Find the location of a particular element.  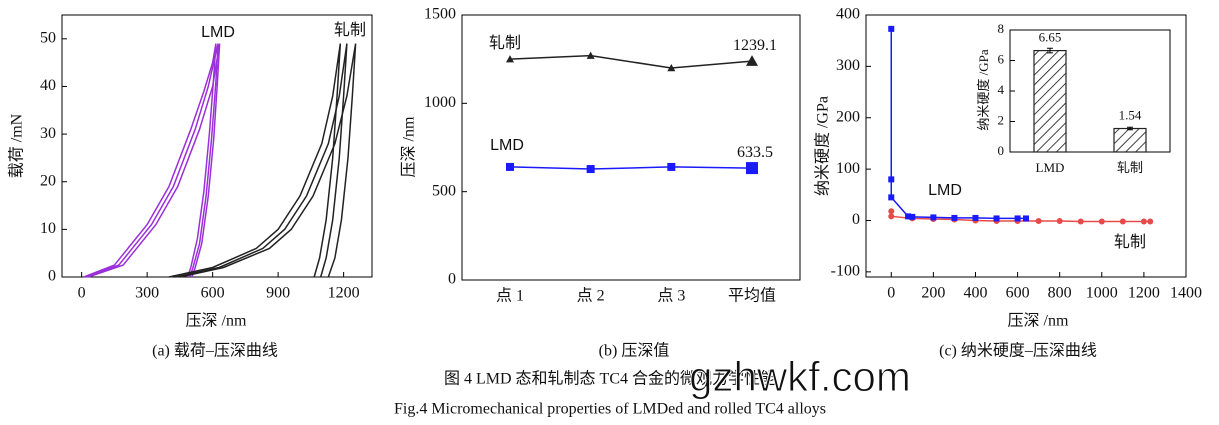

x-tick-label: 1000 is located at coordinates (1102, 293).